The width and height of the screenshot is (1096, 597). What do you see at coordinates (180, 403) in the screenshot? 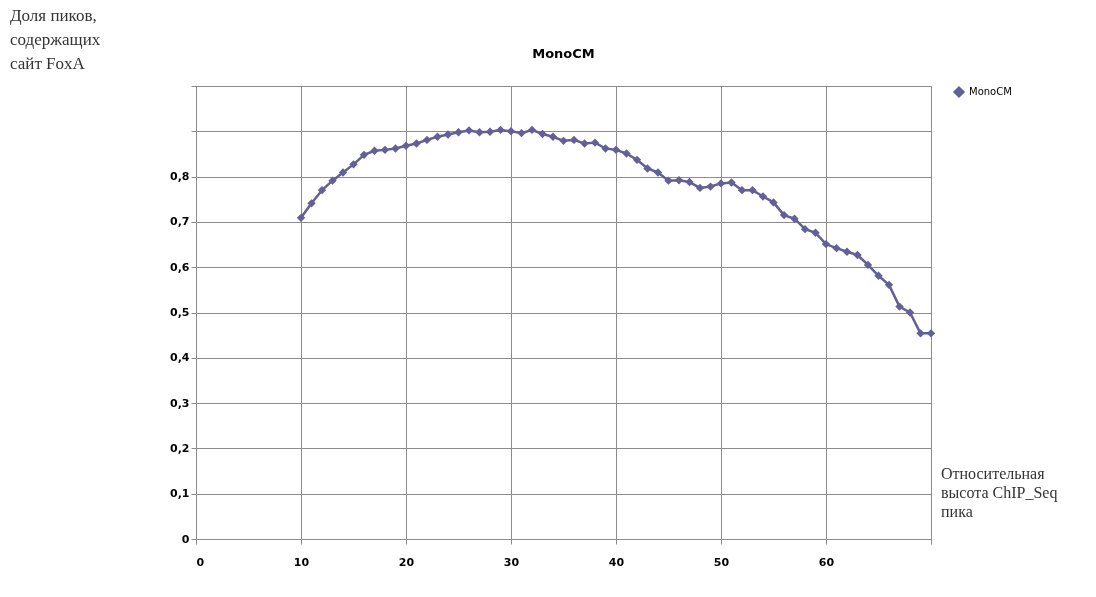
I see `y-tick-label: 0,3` at bounding box center [180, 403].